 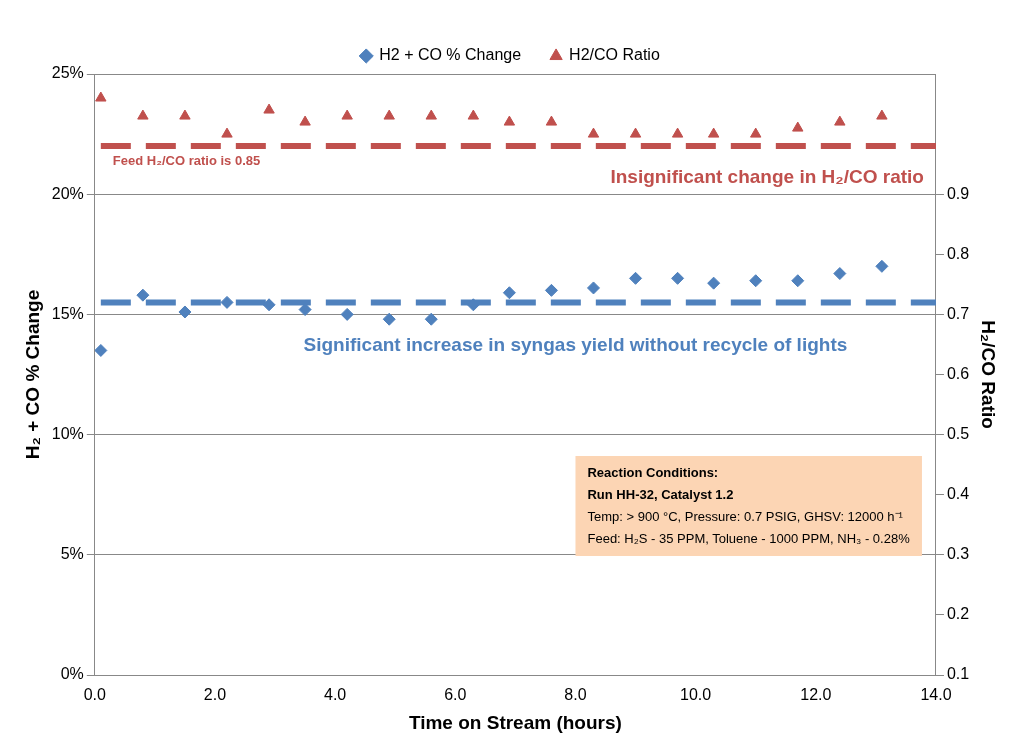 I want to click on x-tick-label: 4.0, so click(x=335, y=695).